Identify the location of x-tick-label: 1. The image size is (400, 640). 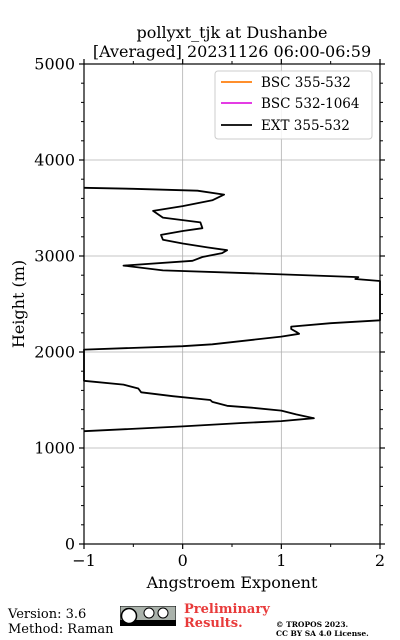
(281, 560).